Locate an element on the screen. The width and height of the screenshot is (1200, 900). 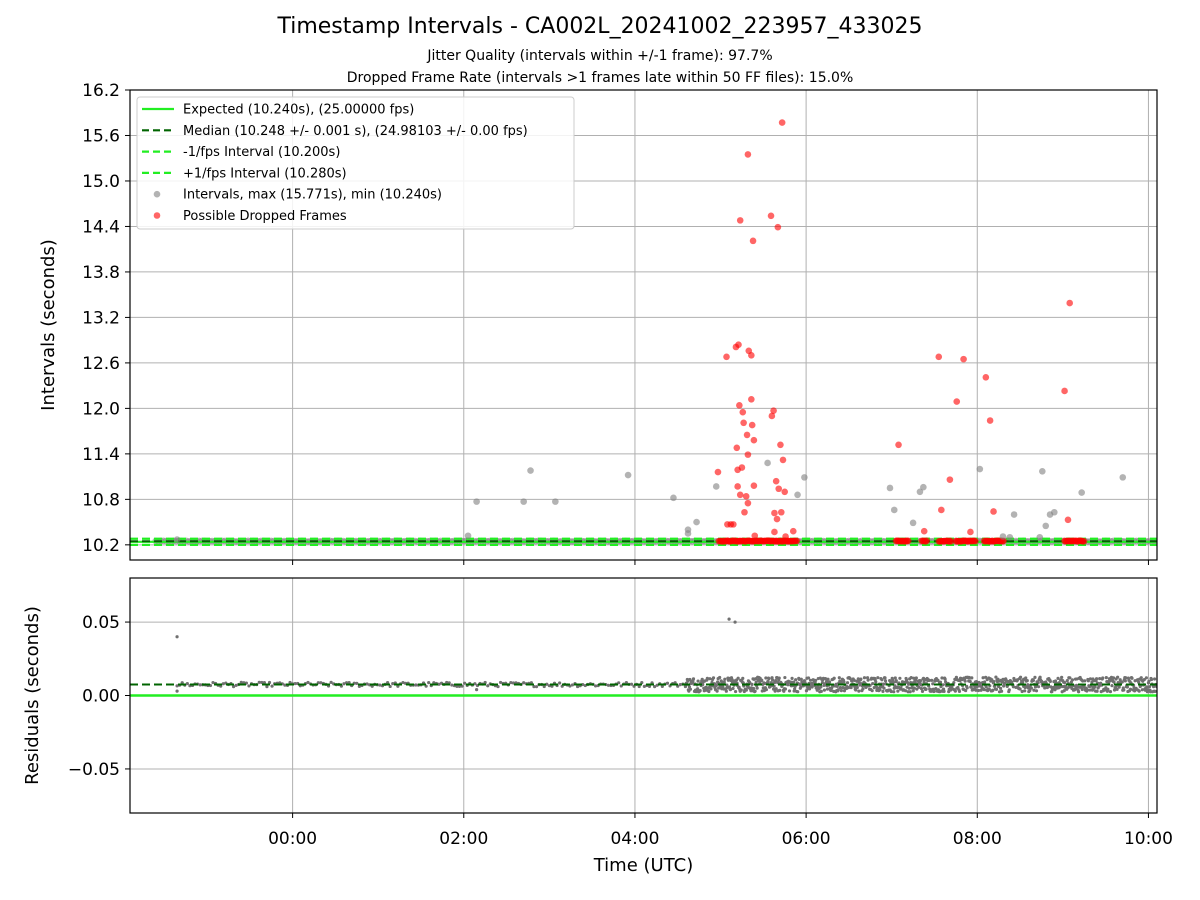
y-tick-label: 12.0 is located at coordinates (101, 409).